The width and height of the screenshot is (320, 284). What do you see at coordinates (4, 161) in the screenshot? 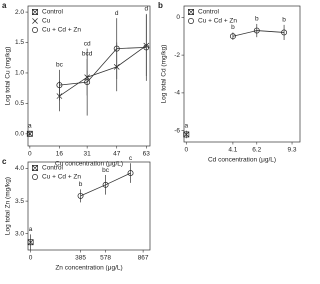
I see `panel-letter: c` at bounding box center [4, 161].